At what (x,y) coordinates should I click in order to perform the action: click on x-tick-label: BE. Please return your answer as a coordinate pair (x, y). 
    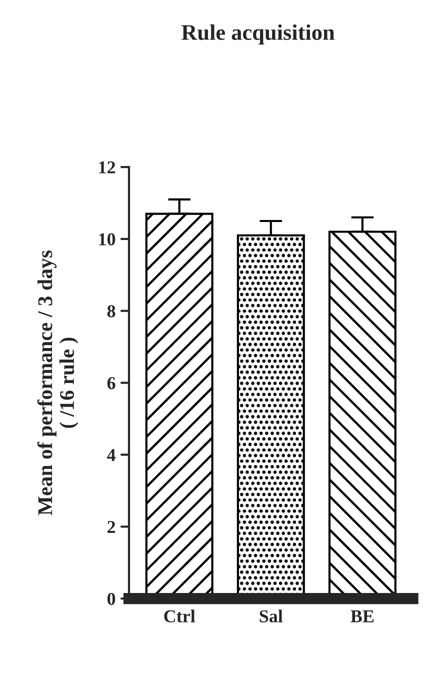
    Looking at the image, I should click on (362, 616).